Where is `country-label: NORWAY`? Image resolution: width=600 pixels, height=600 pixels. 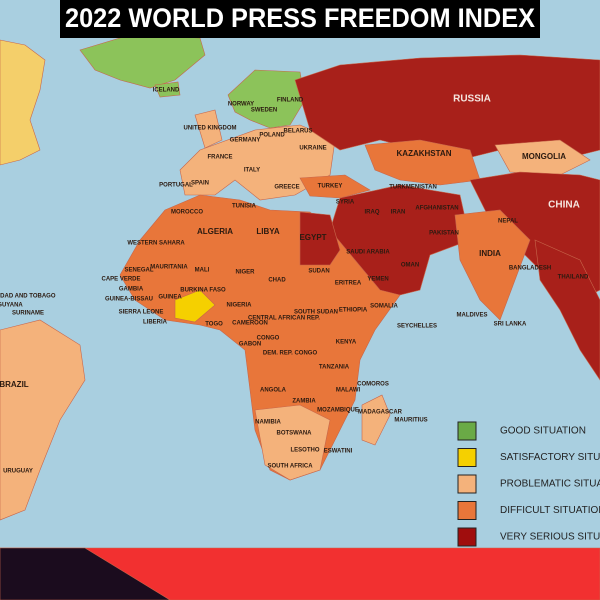
country-label: NORWAY is located at coordinates (241, 105).